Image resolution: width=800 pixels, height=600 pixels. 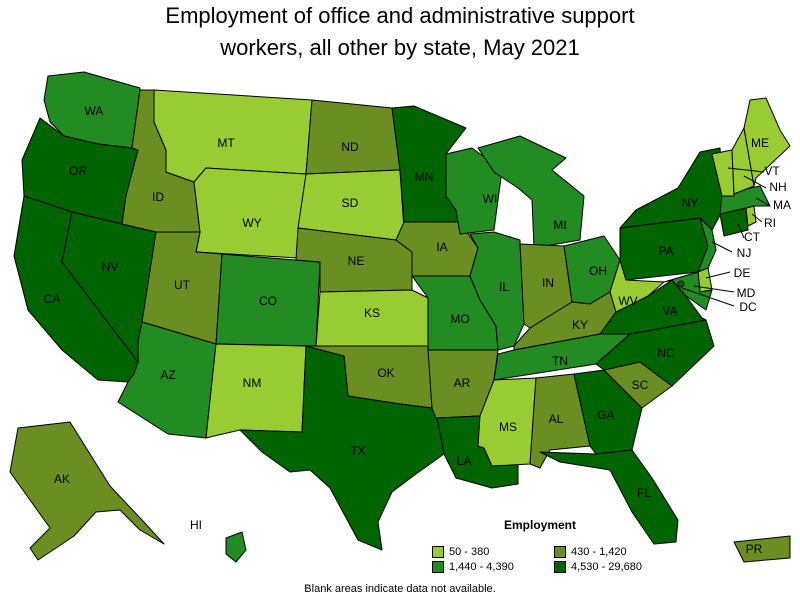 I want to click on label-DC: DC, so click(x=748, y=307).